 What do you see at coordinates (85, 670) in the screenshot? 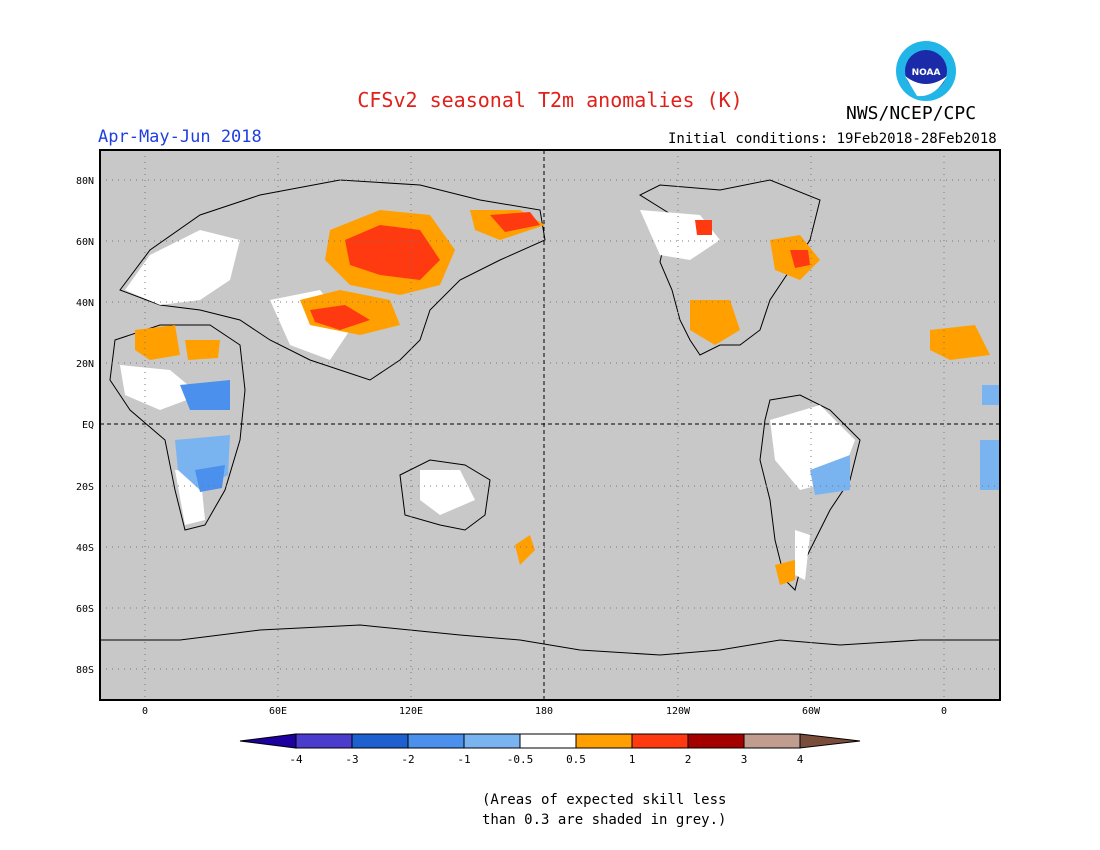
I see `lat-label: 80S` at bounding box center [85, 670].